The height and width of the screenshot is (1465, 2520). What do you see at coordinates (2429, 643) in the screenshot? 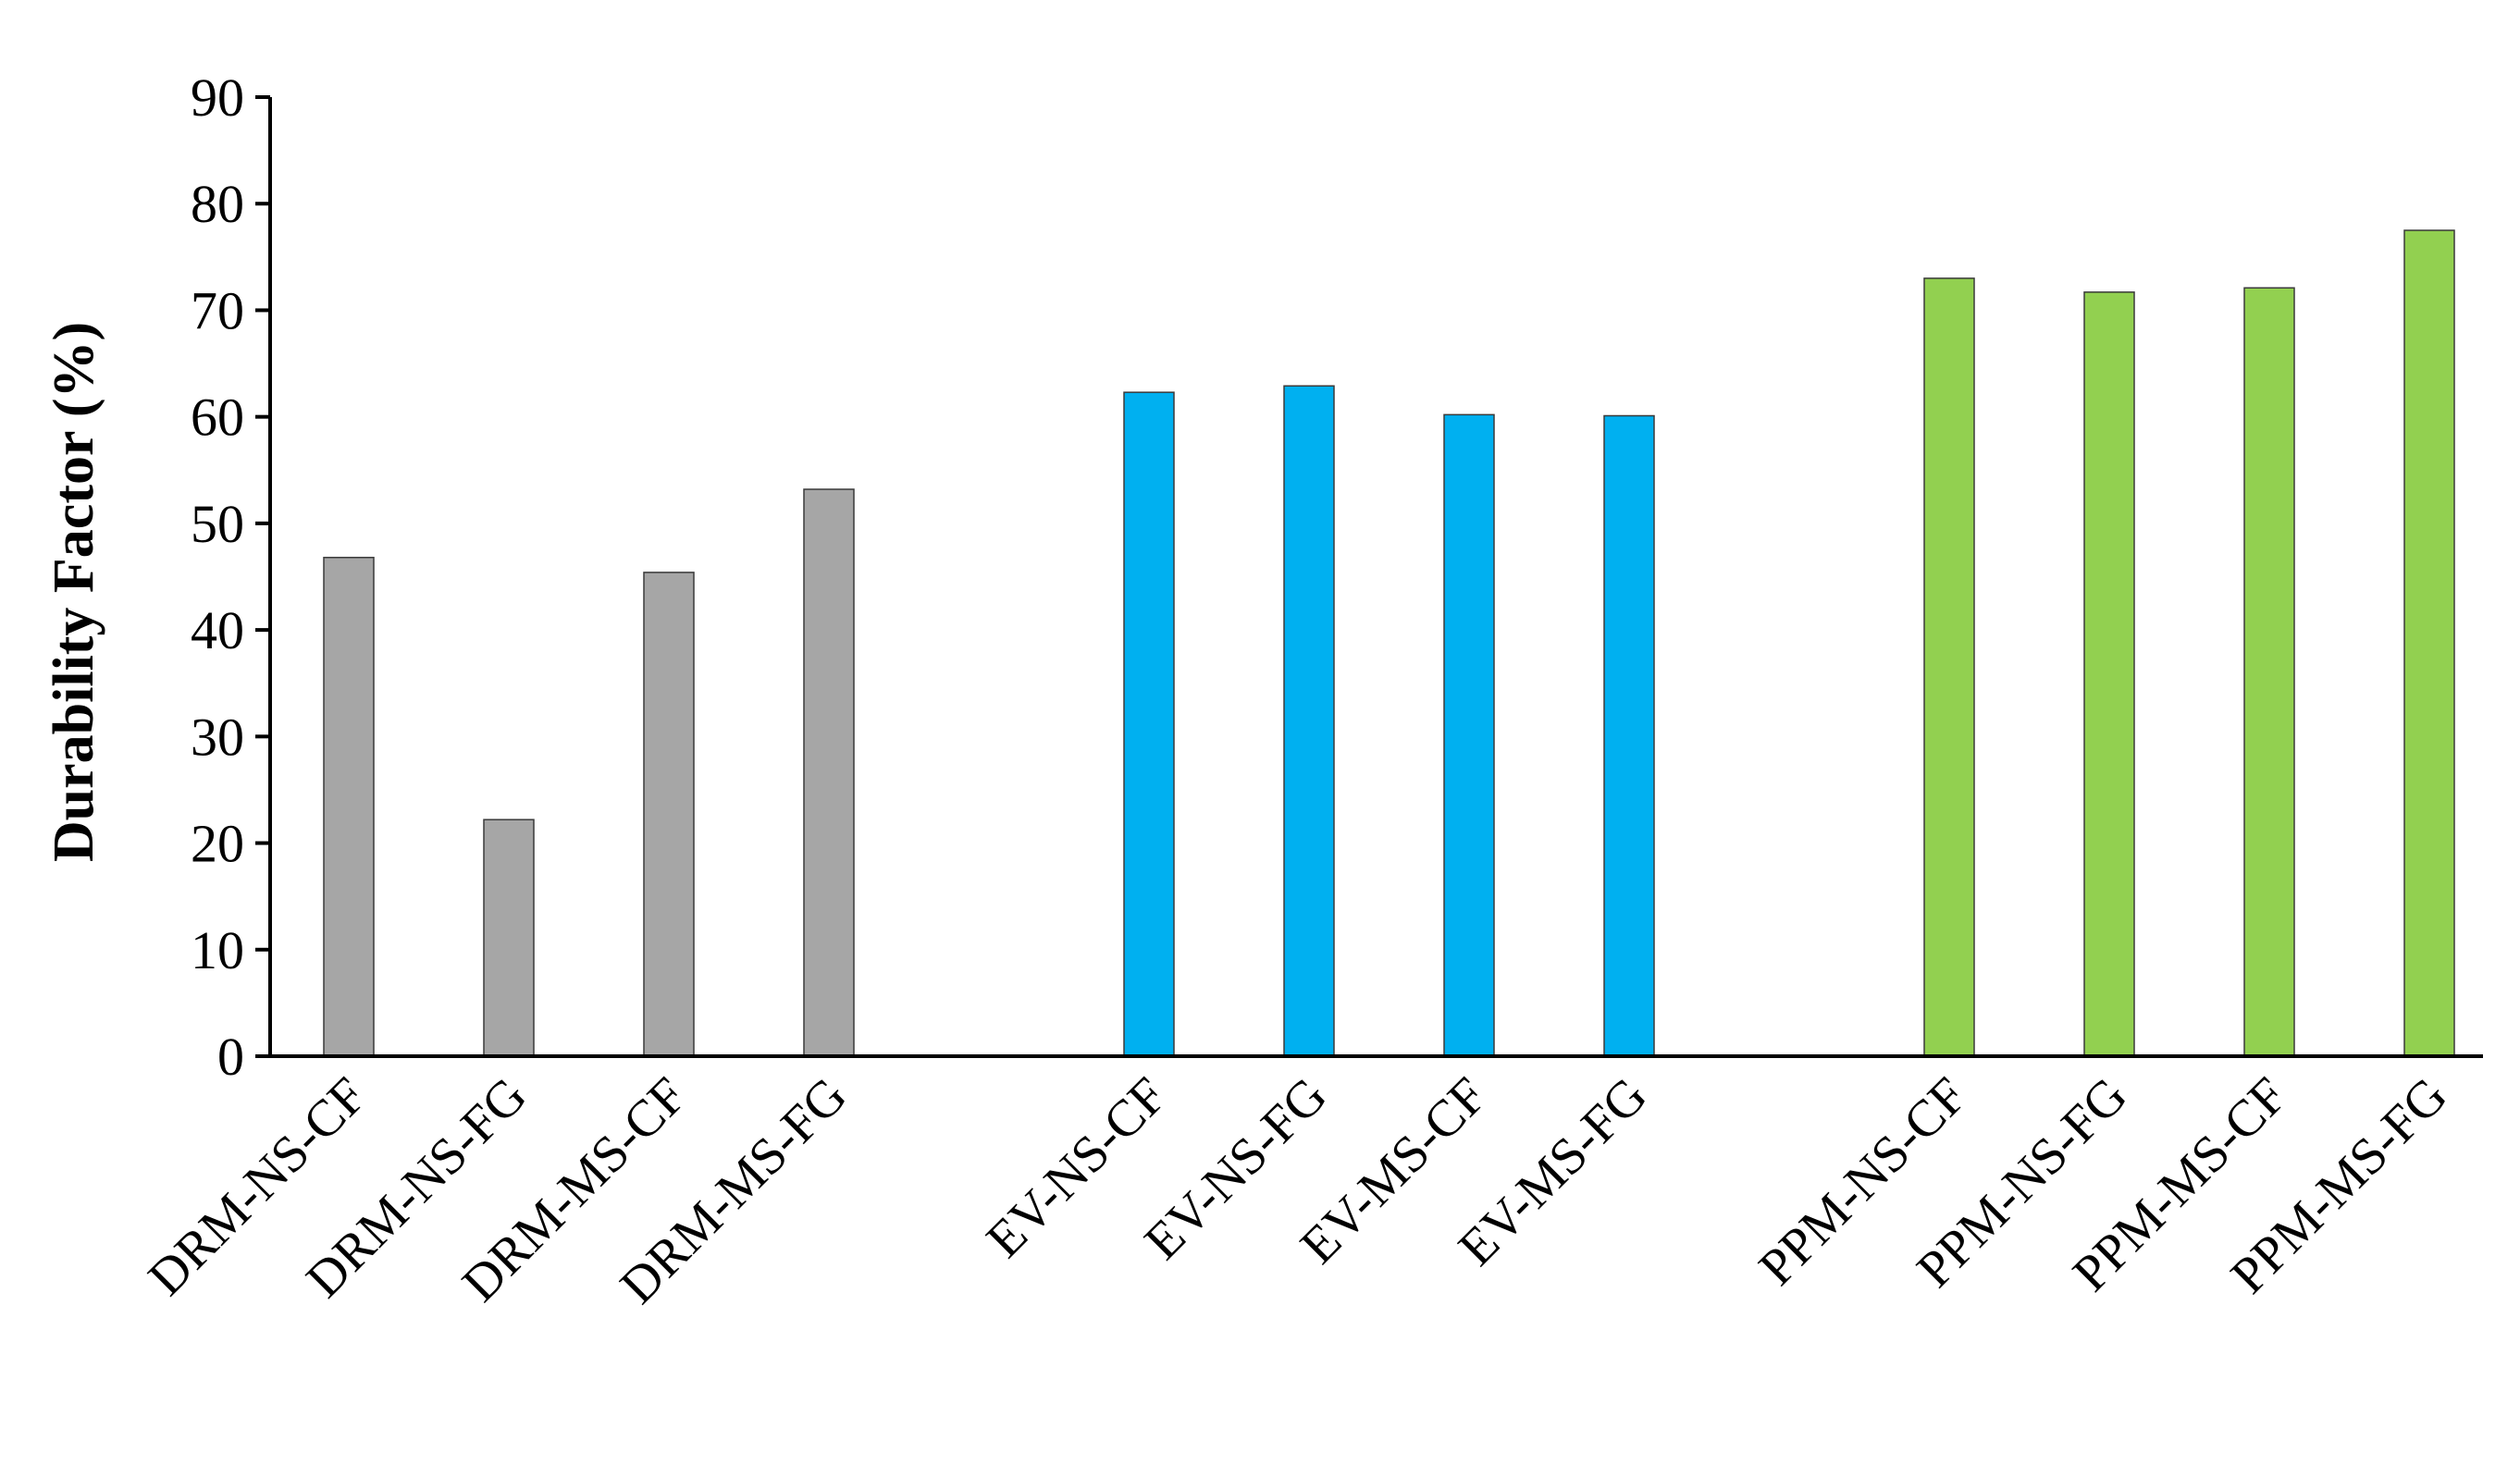
I see `bar-ppm-ms-fg` at bounding box center [2429, 643].